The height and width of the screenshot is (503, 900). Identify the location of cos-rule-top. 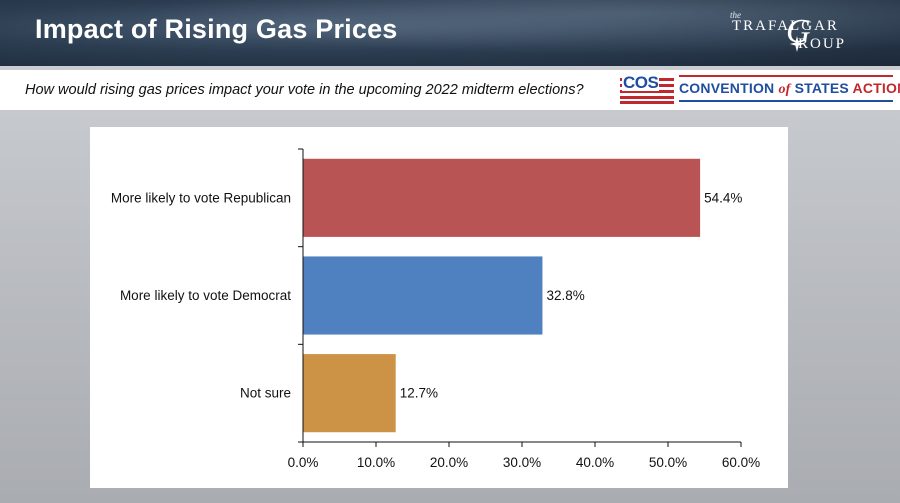
(786, 76).